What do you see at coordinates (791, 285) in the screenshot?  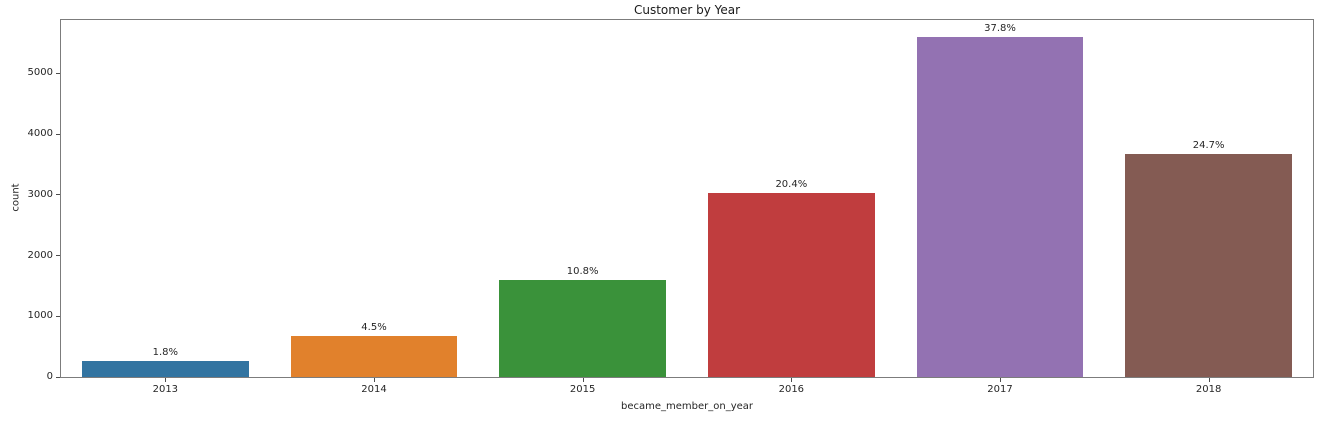 I see `bar-2016` at bounding box center [791, 285].